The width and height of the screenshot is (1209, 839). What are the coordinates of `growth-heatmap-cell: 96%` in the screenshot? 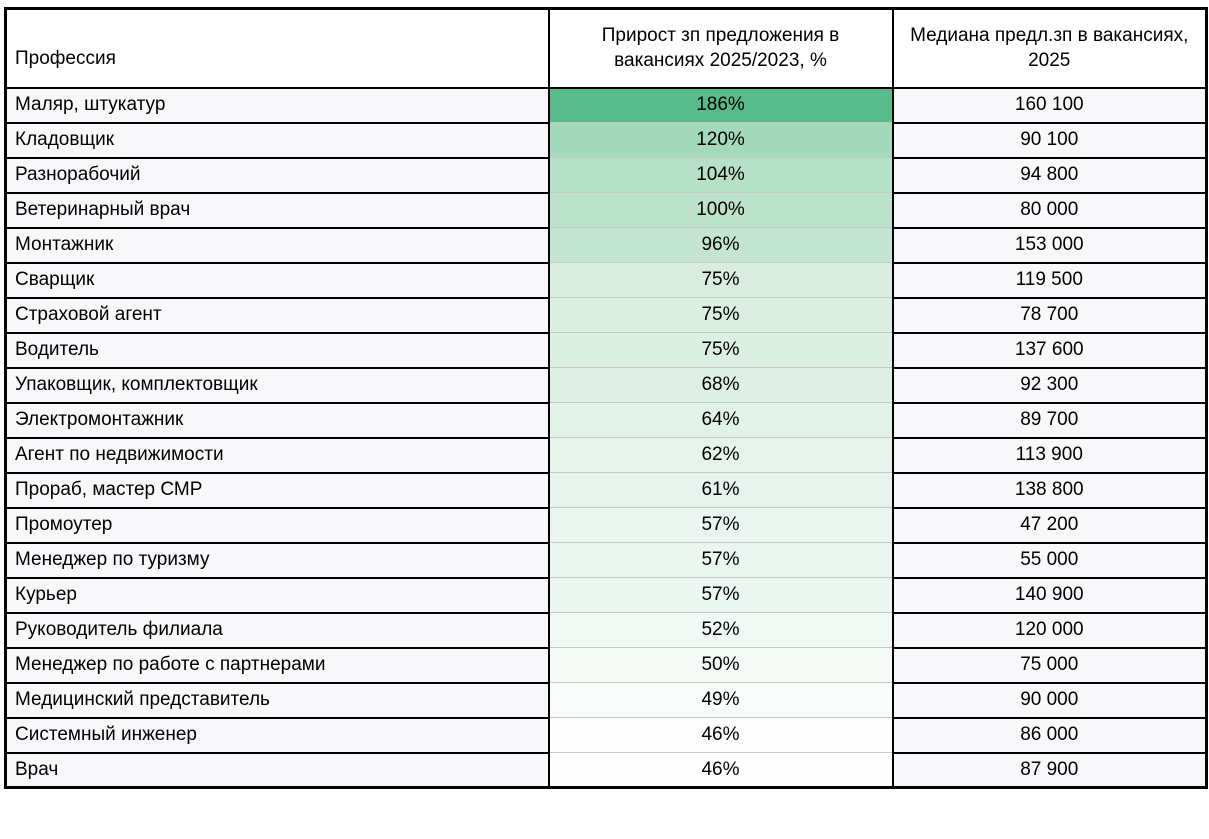 It's located at (720, 245).